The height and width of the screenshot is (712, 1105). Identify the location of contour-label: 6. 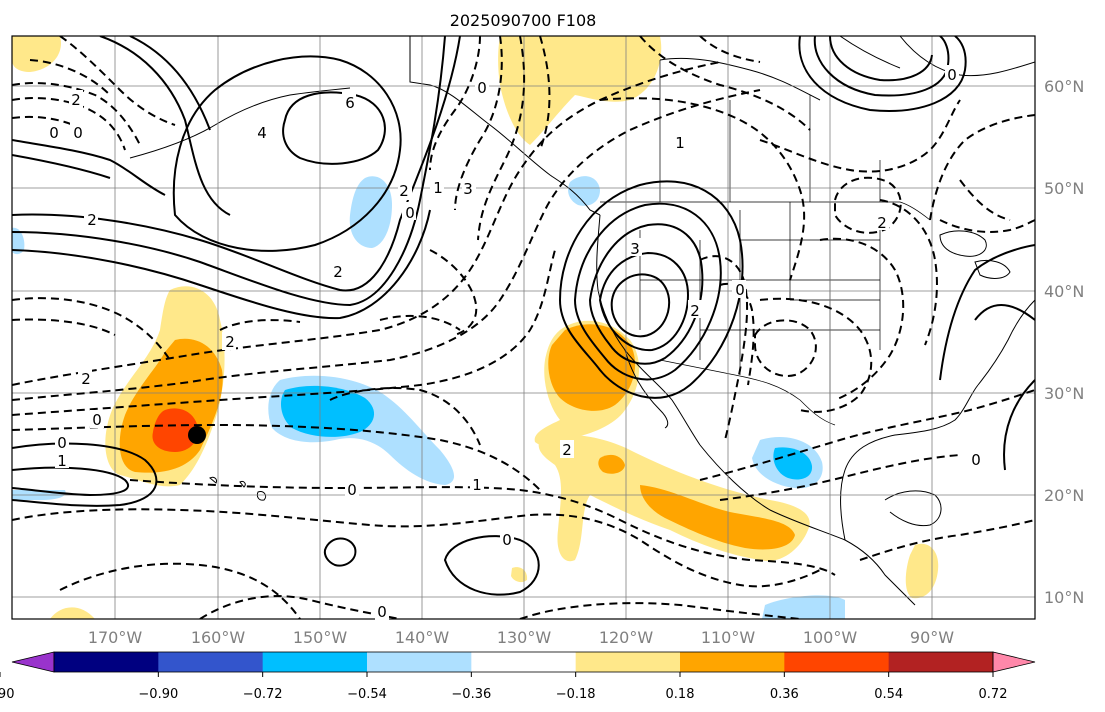
(350, 103).